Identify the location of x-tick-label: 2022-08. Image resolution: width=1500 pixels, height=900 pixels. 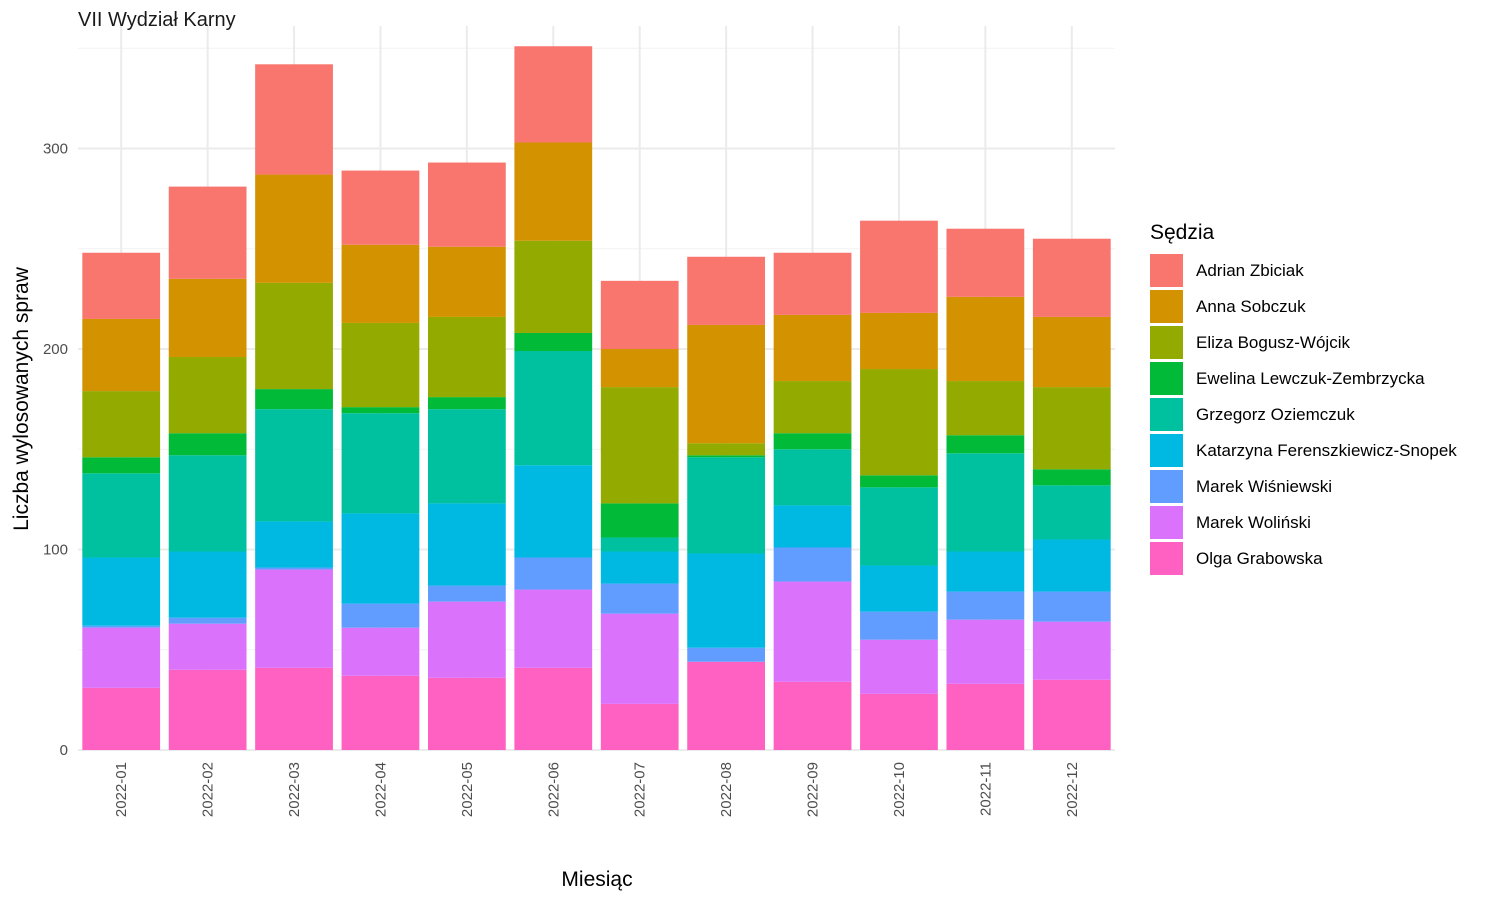
(726, 789).